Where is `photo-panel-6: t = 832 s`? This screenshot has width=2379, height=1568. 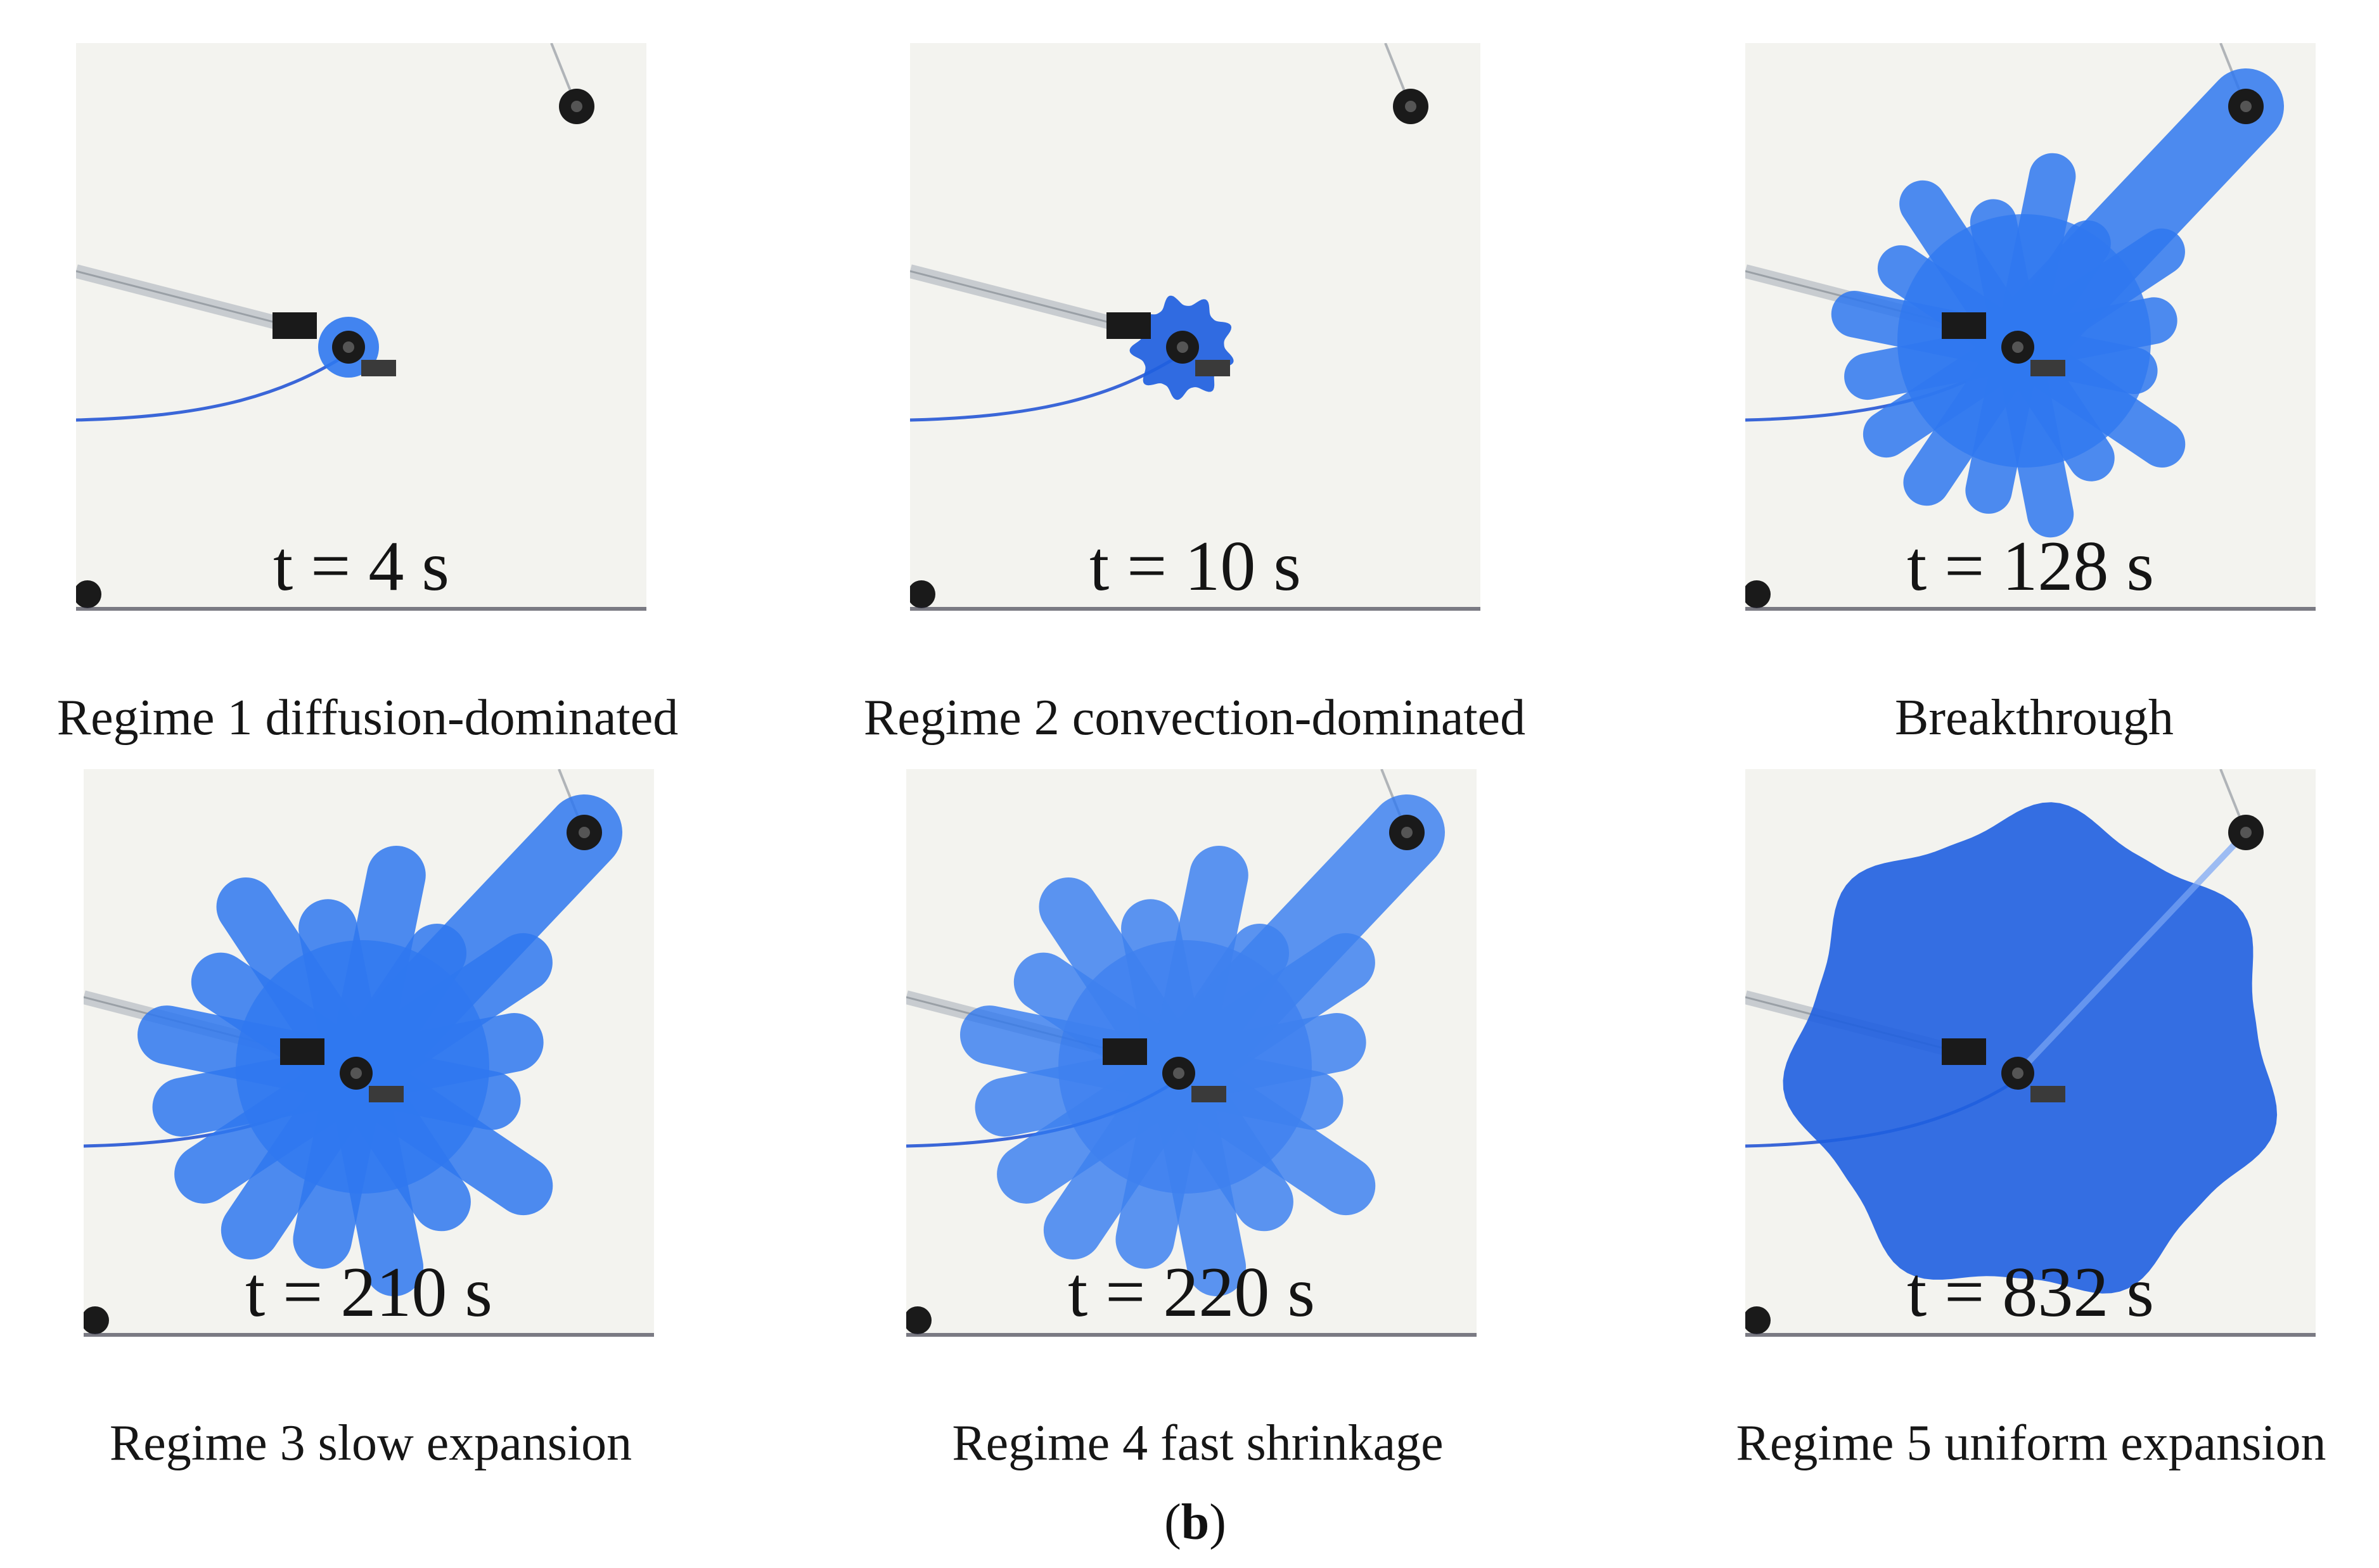 photo-panel-6: t = 832 s is located at coordinates (2030, 1053).